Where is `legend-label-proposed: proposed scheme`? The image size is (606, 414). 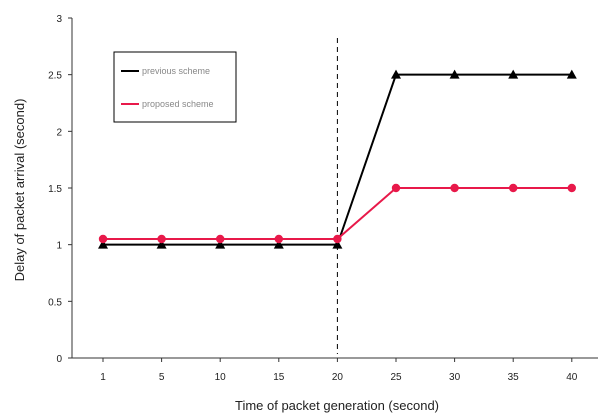 legend-label-proposed: proposed scheme is located at coordinates (178, 104).